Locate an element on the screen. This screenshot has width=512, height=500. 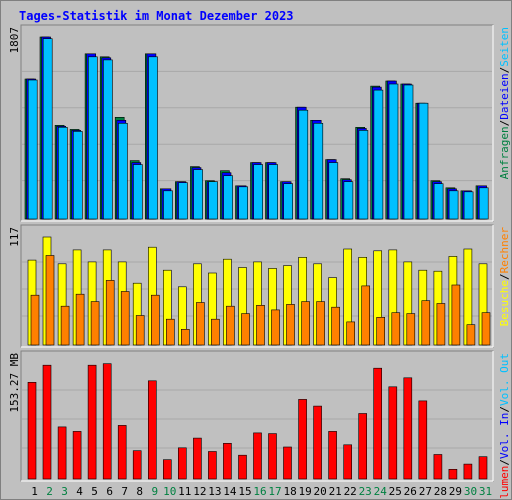
day-label: 17 is located at coordinates (274, 491).